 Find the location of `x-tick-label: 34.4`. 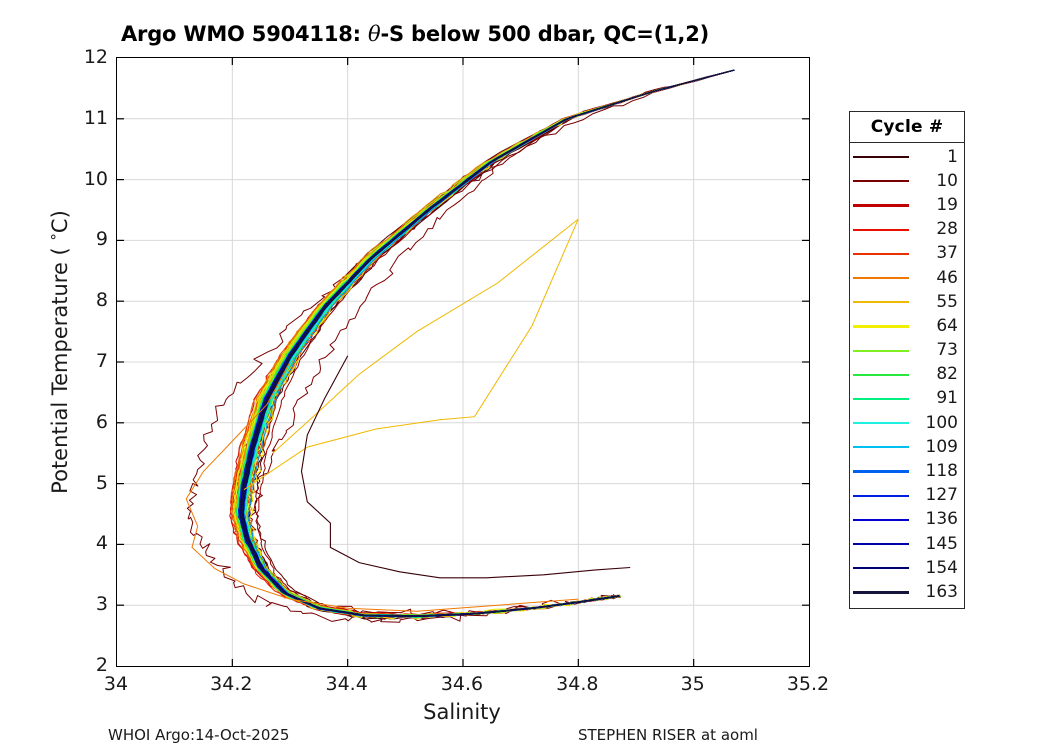

x-tick-label: 34.4 is located at coordinates (346, 684).